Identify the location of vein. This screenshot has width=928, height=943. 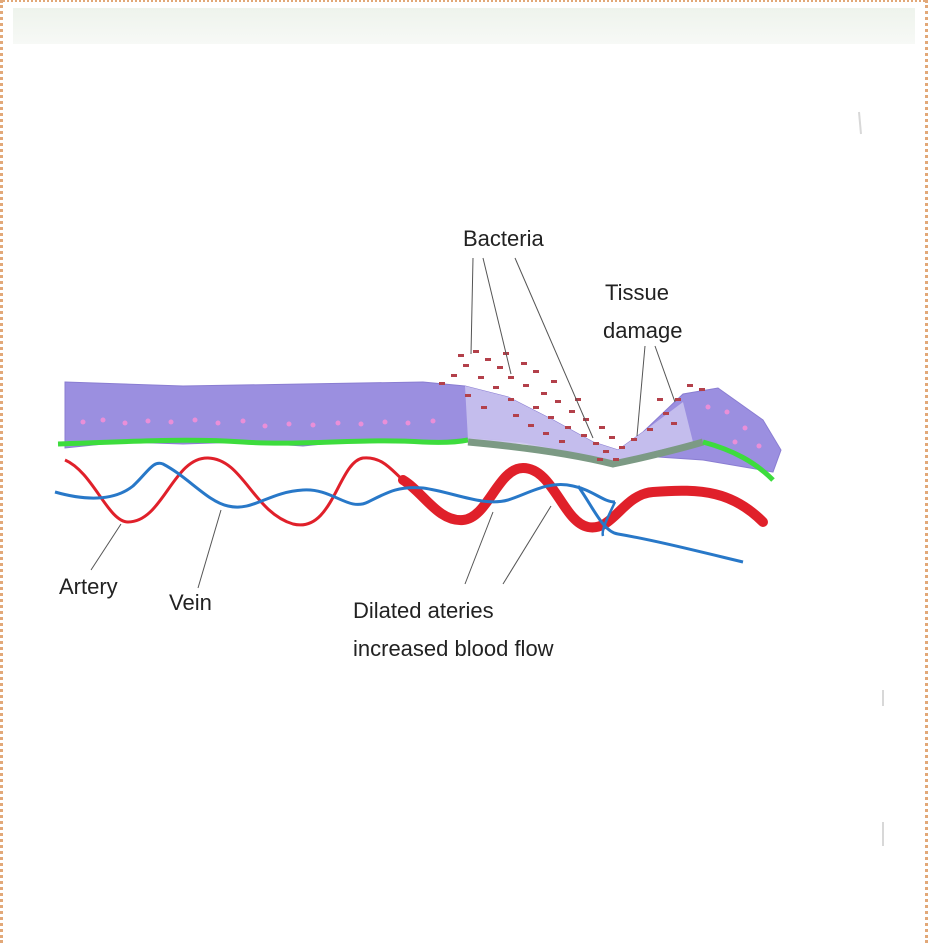
(335, 485).